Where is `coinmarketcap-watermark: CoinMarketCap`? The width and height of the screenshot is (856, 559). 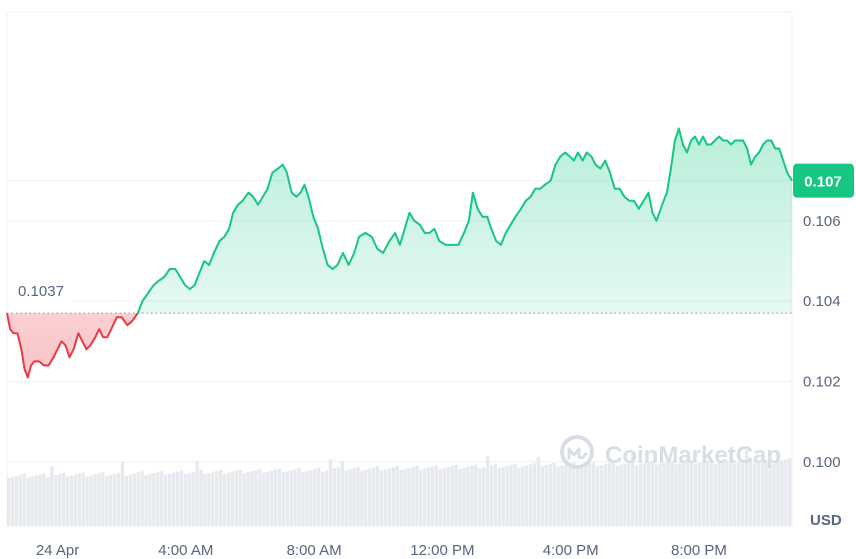
coinmarketcap-watermark: CoinMarketCap is located at coordinates (670, 452).